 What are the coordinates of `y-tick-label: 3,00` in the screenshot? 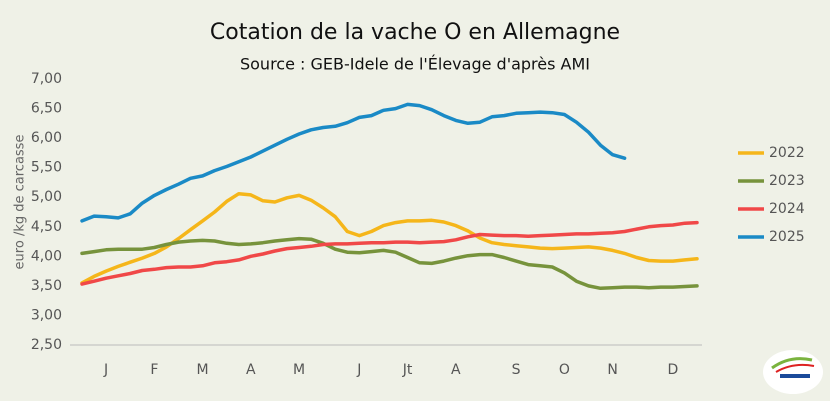 It's located at (46, 315).